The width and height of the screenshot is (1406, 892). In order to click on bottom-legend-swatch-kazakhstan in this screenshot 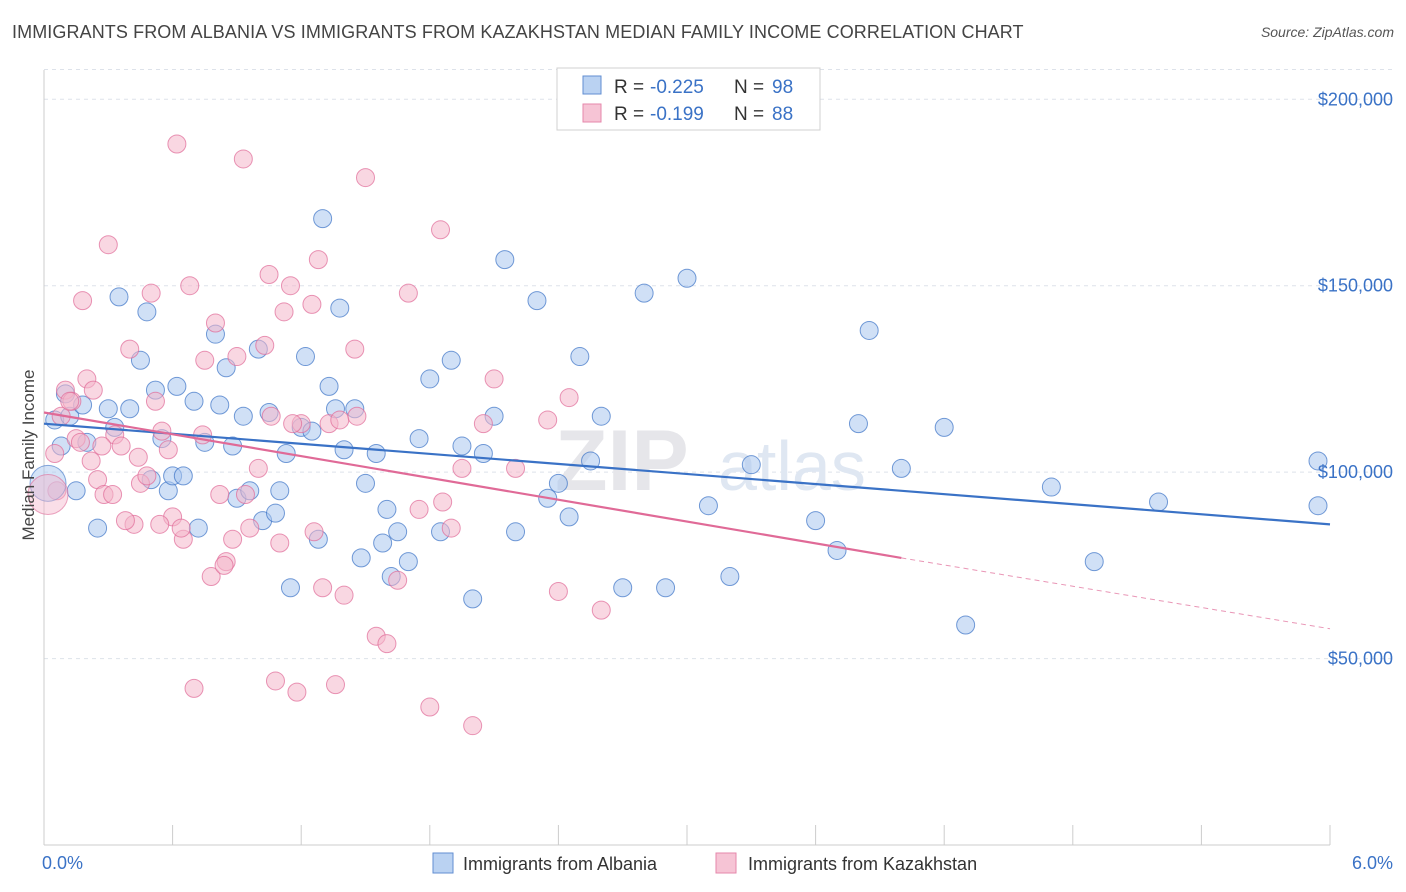, I will do `click(726, 863)`.